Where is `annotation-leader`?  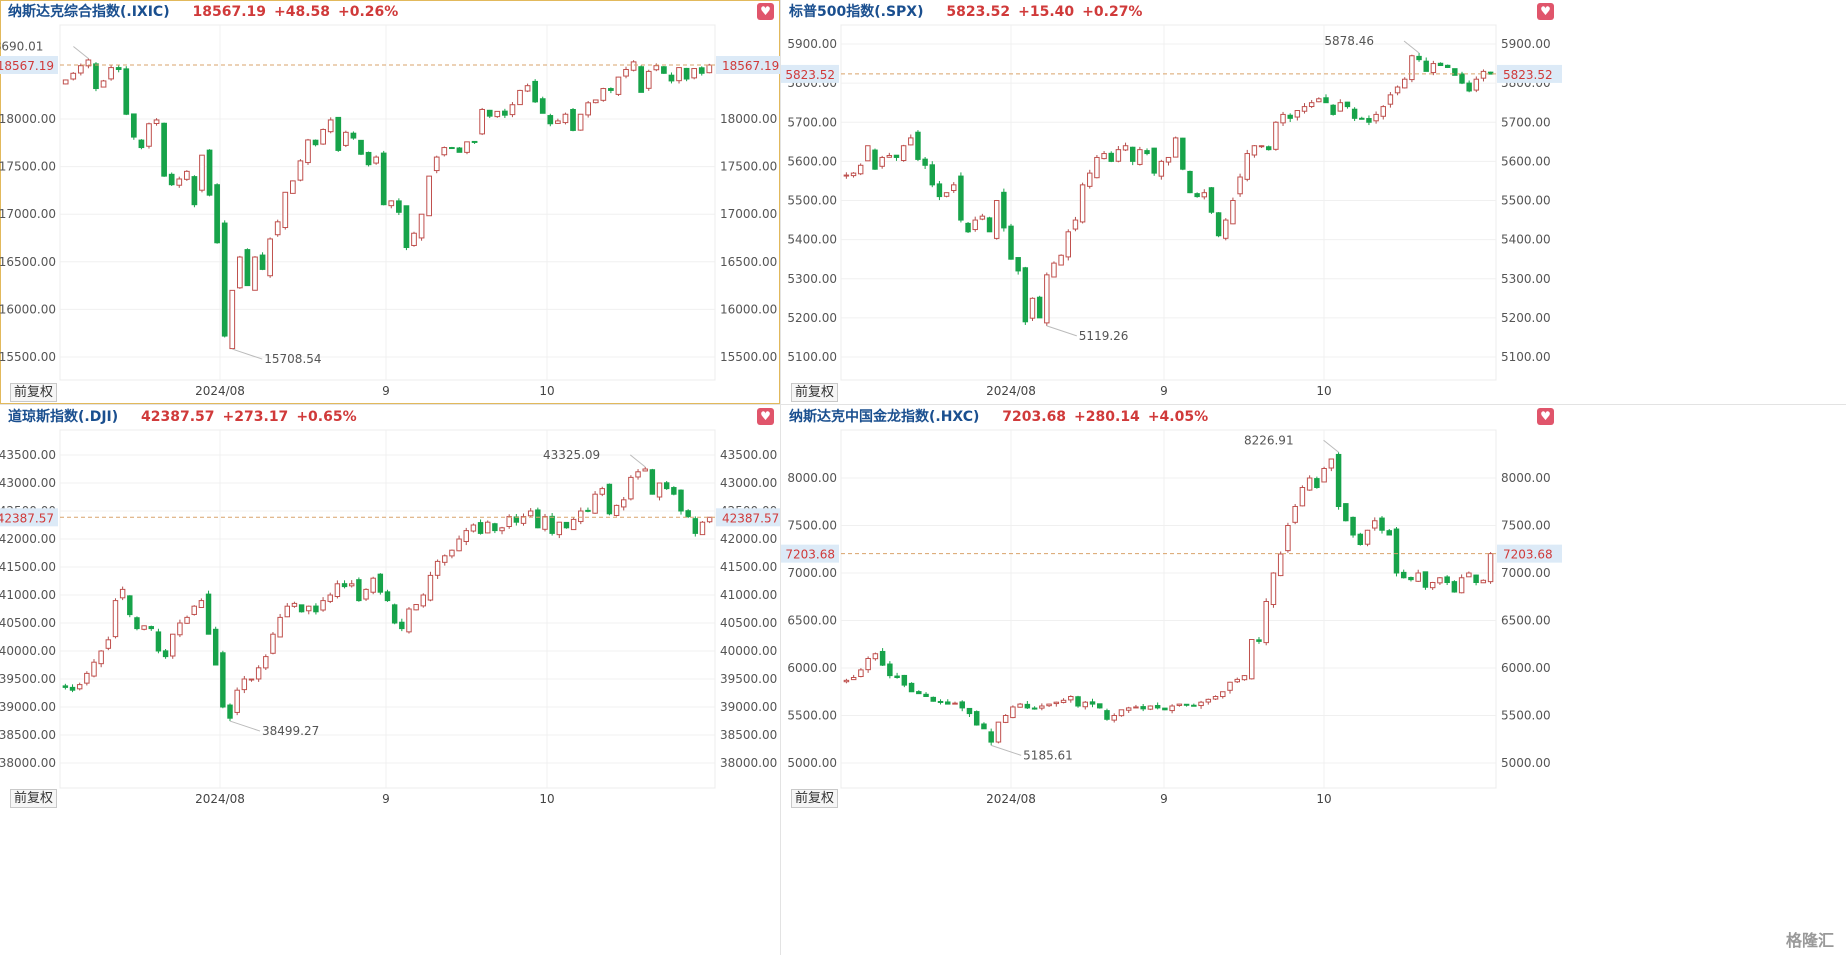
annotation-leader is located at coordinates (1411, 47).